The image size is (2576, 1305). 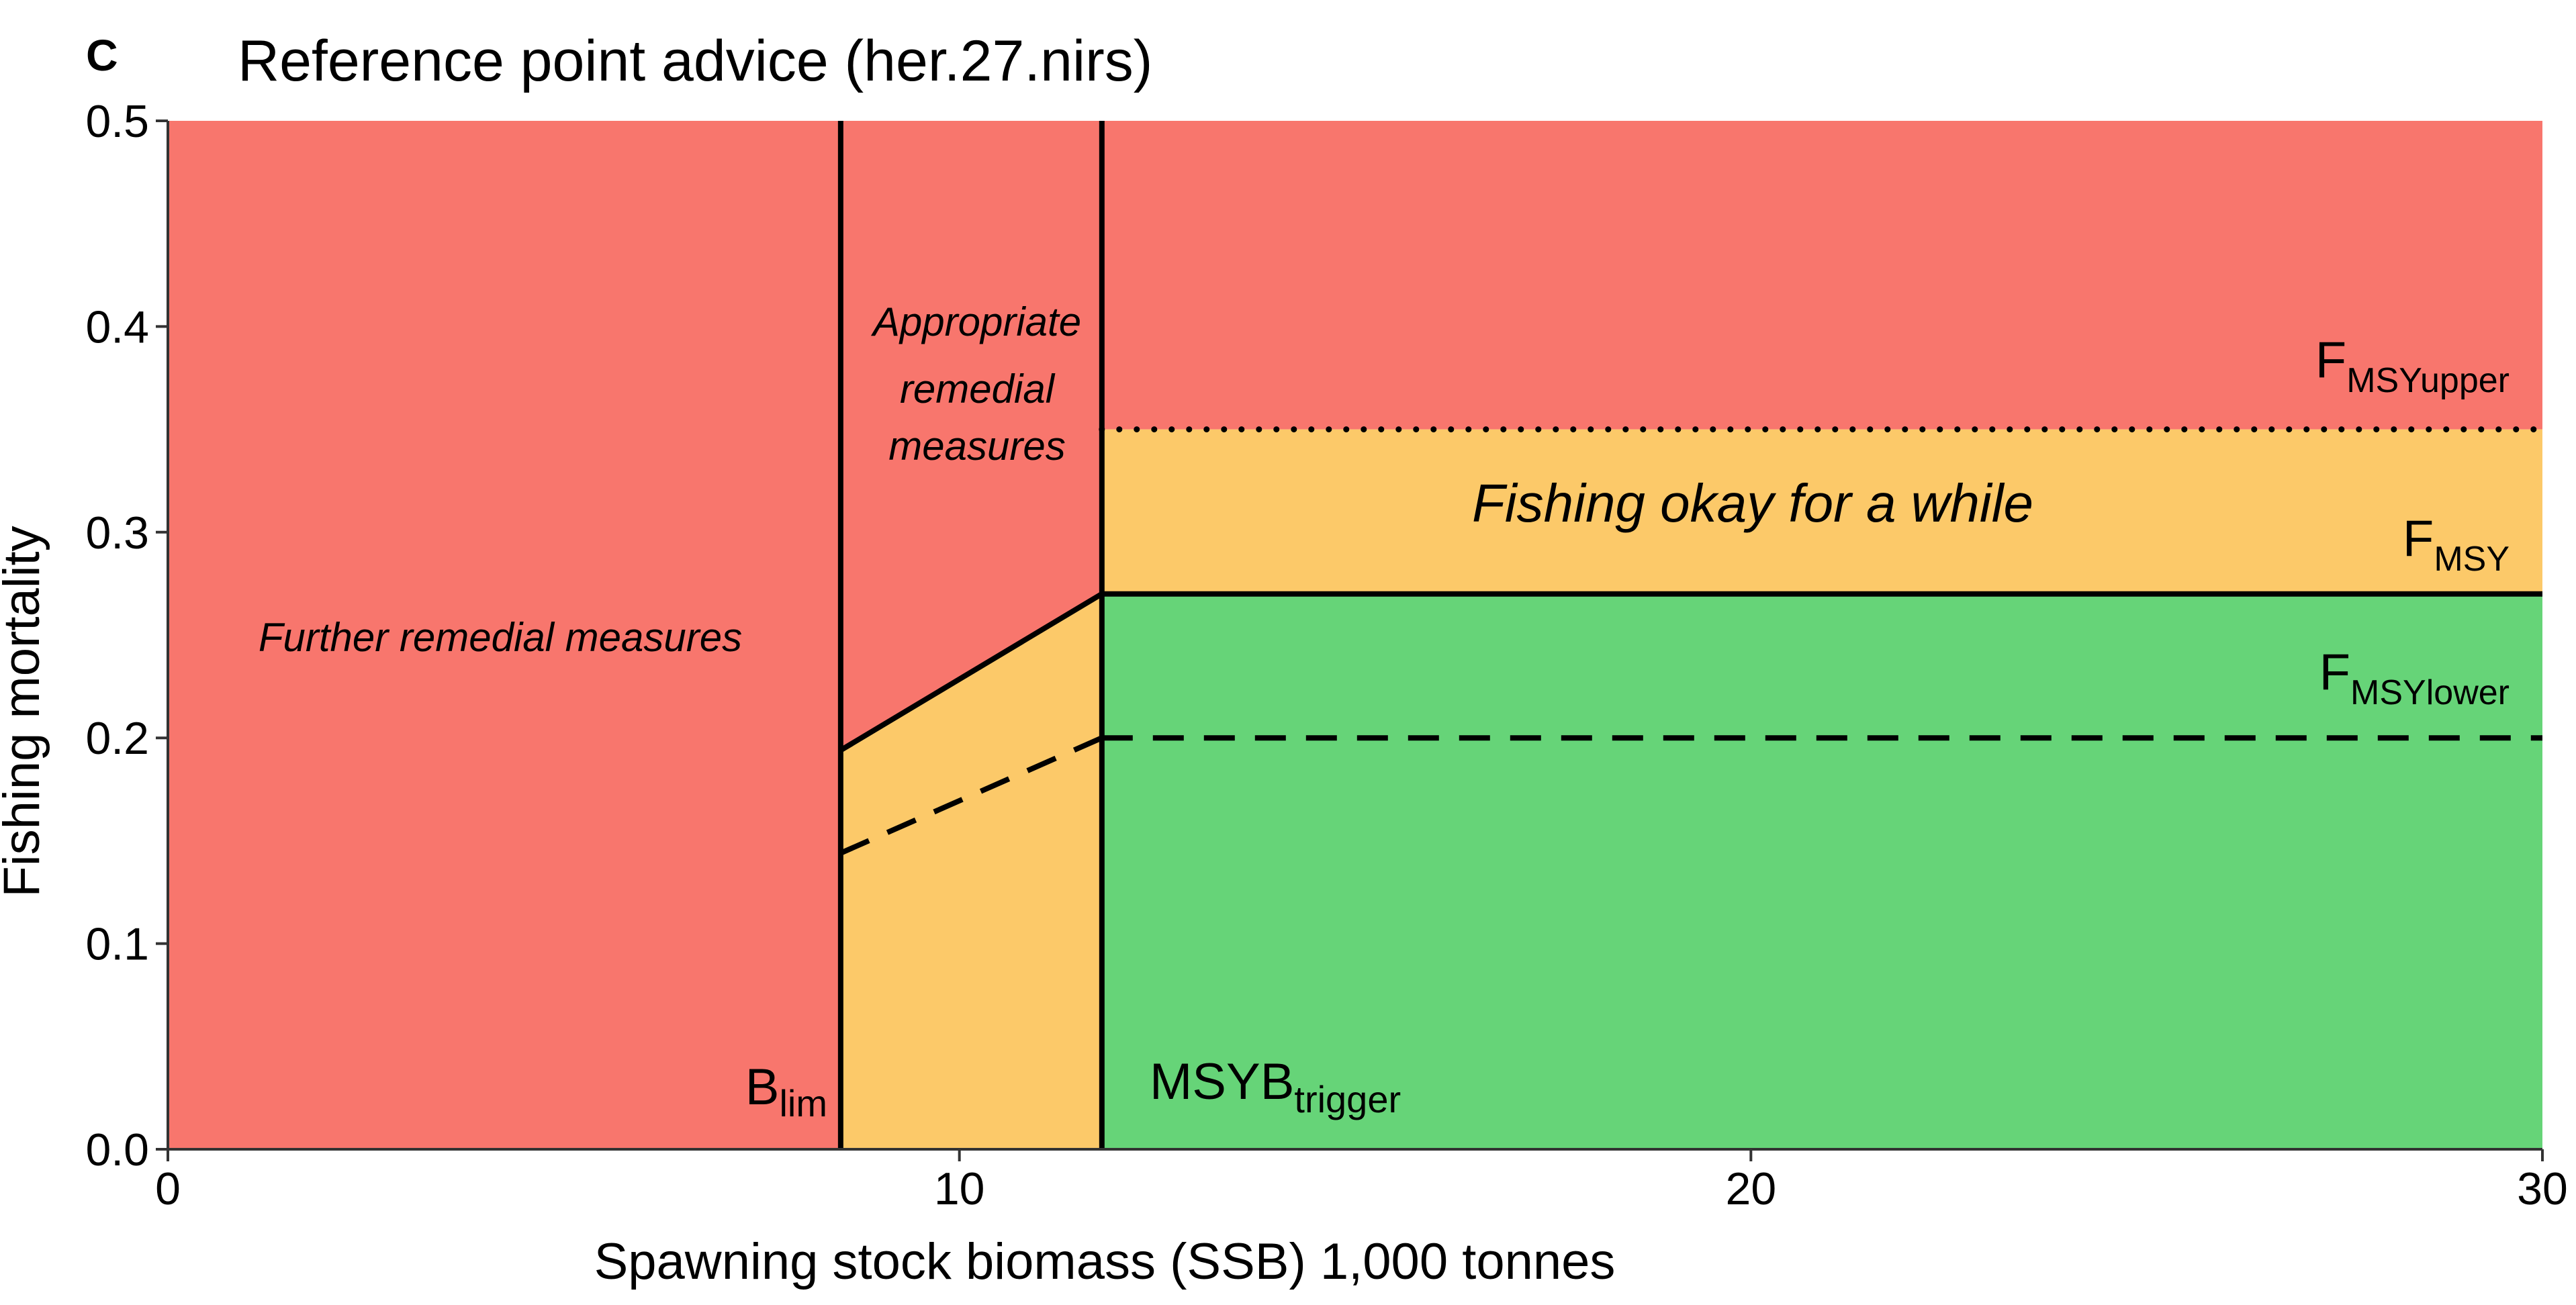 What do you see at coordinates (695, 61) in the screenshot?
I see `chart-title: Reference point advice (her.27.nirs)` at bounding box center [695, 61].